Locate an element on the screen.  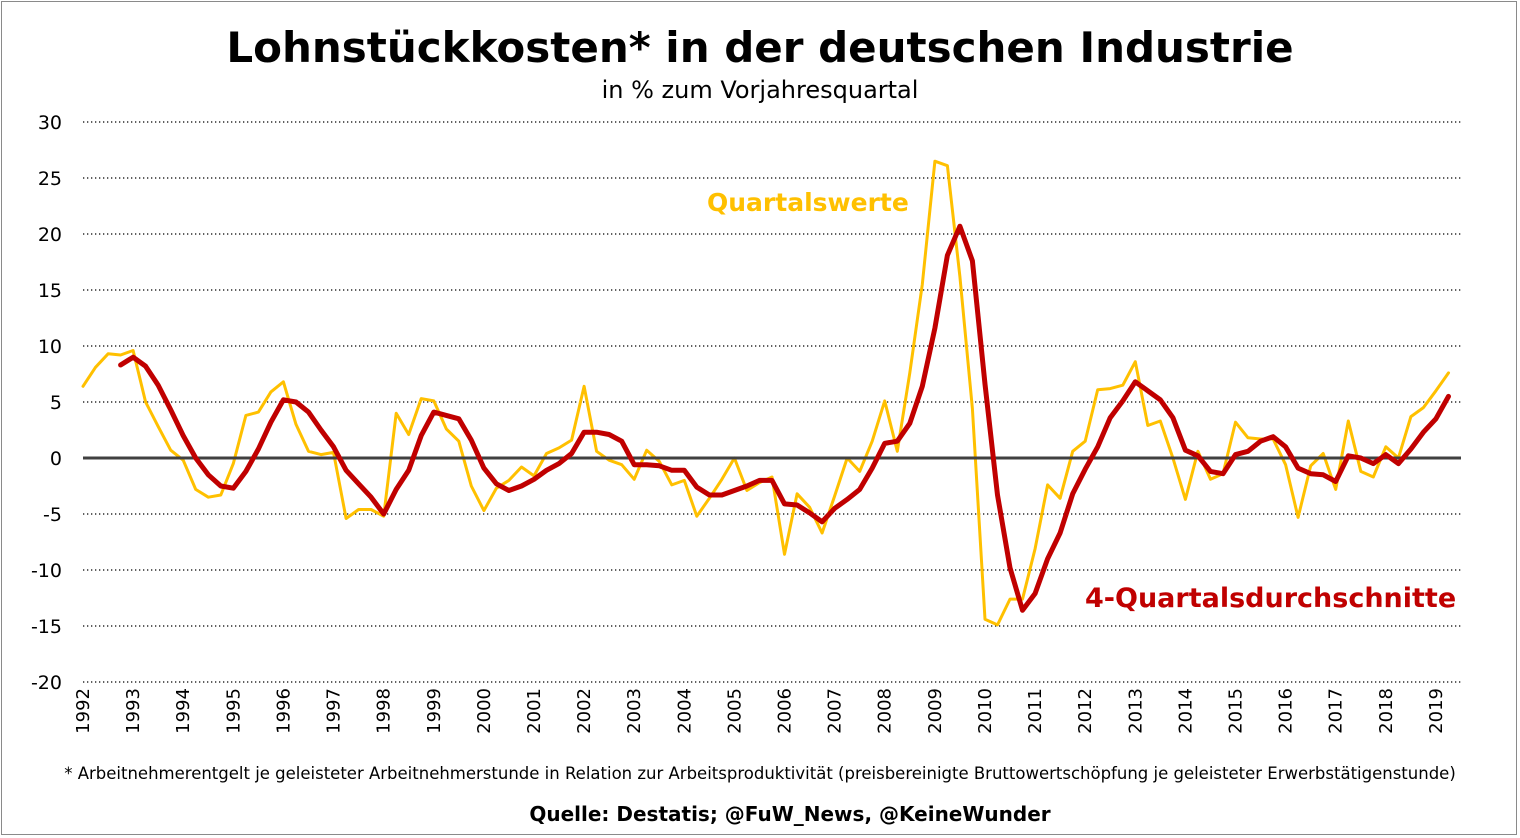
x-tick-label: 1994 is located at coordinates (183, 711).